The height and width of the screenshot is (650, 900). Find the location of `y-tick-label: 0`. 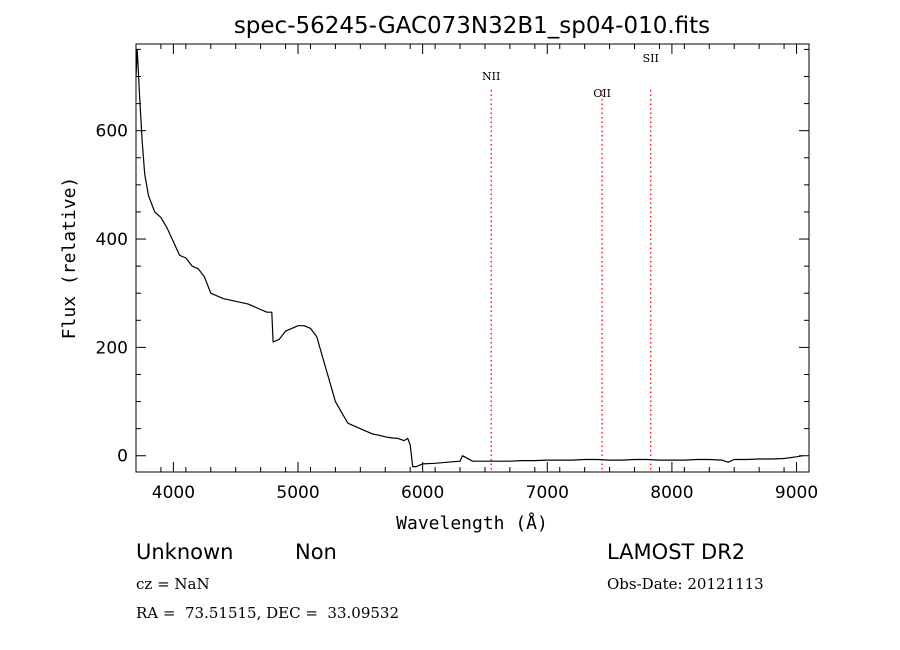

y-tick-label: 0 is located at coordinates (122, 457).